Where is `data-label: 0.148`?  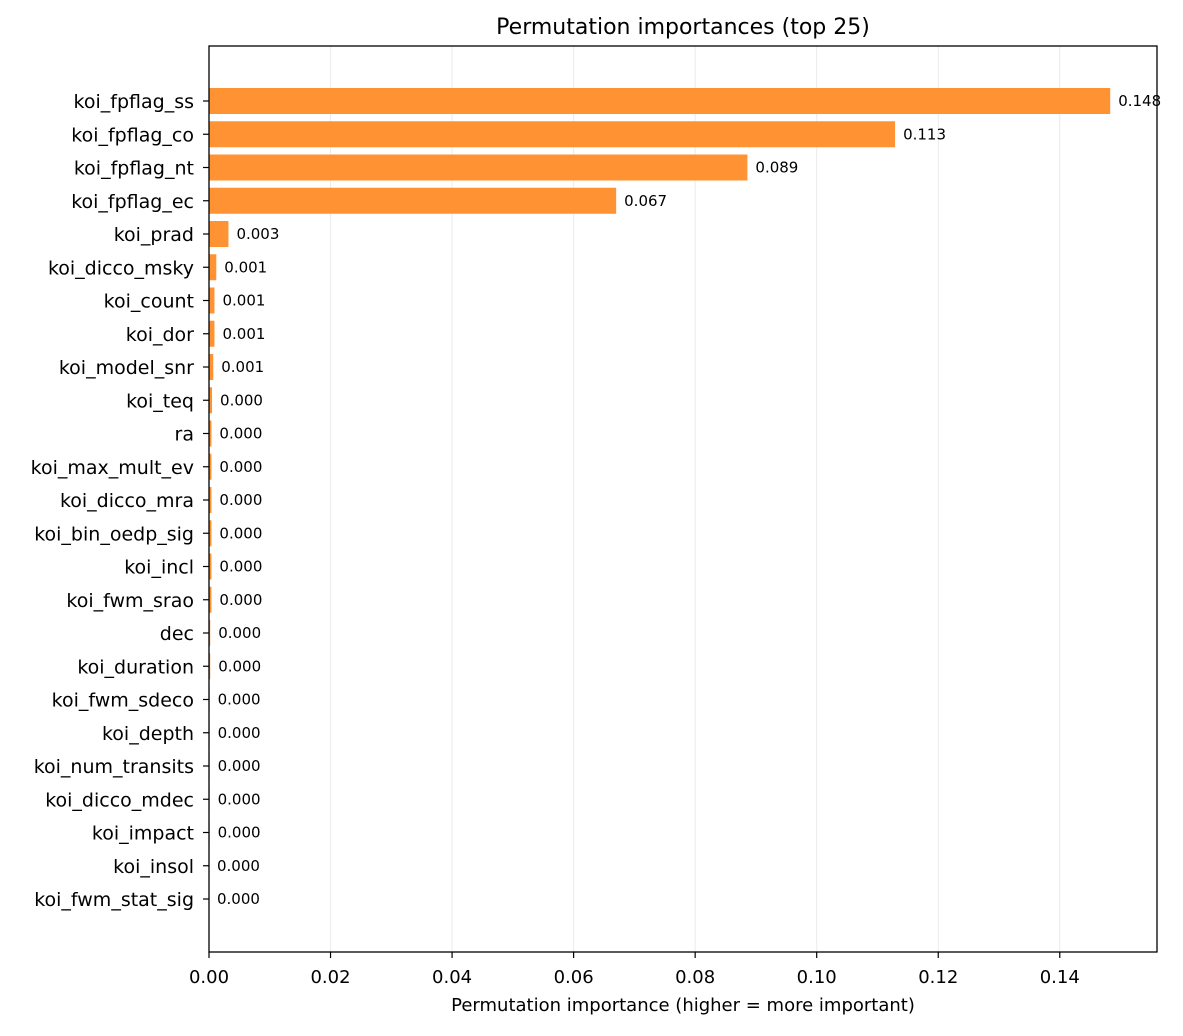 data-label: 0.148 is located at coordinates (1139, 101).